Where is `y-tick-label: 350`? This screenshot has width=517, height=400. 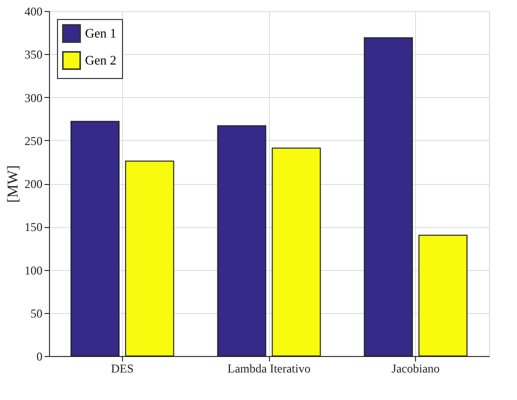
y-tick-label: 350 is located at coordinates (33, 55).